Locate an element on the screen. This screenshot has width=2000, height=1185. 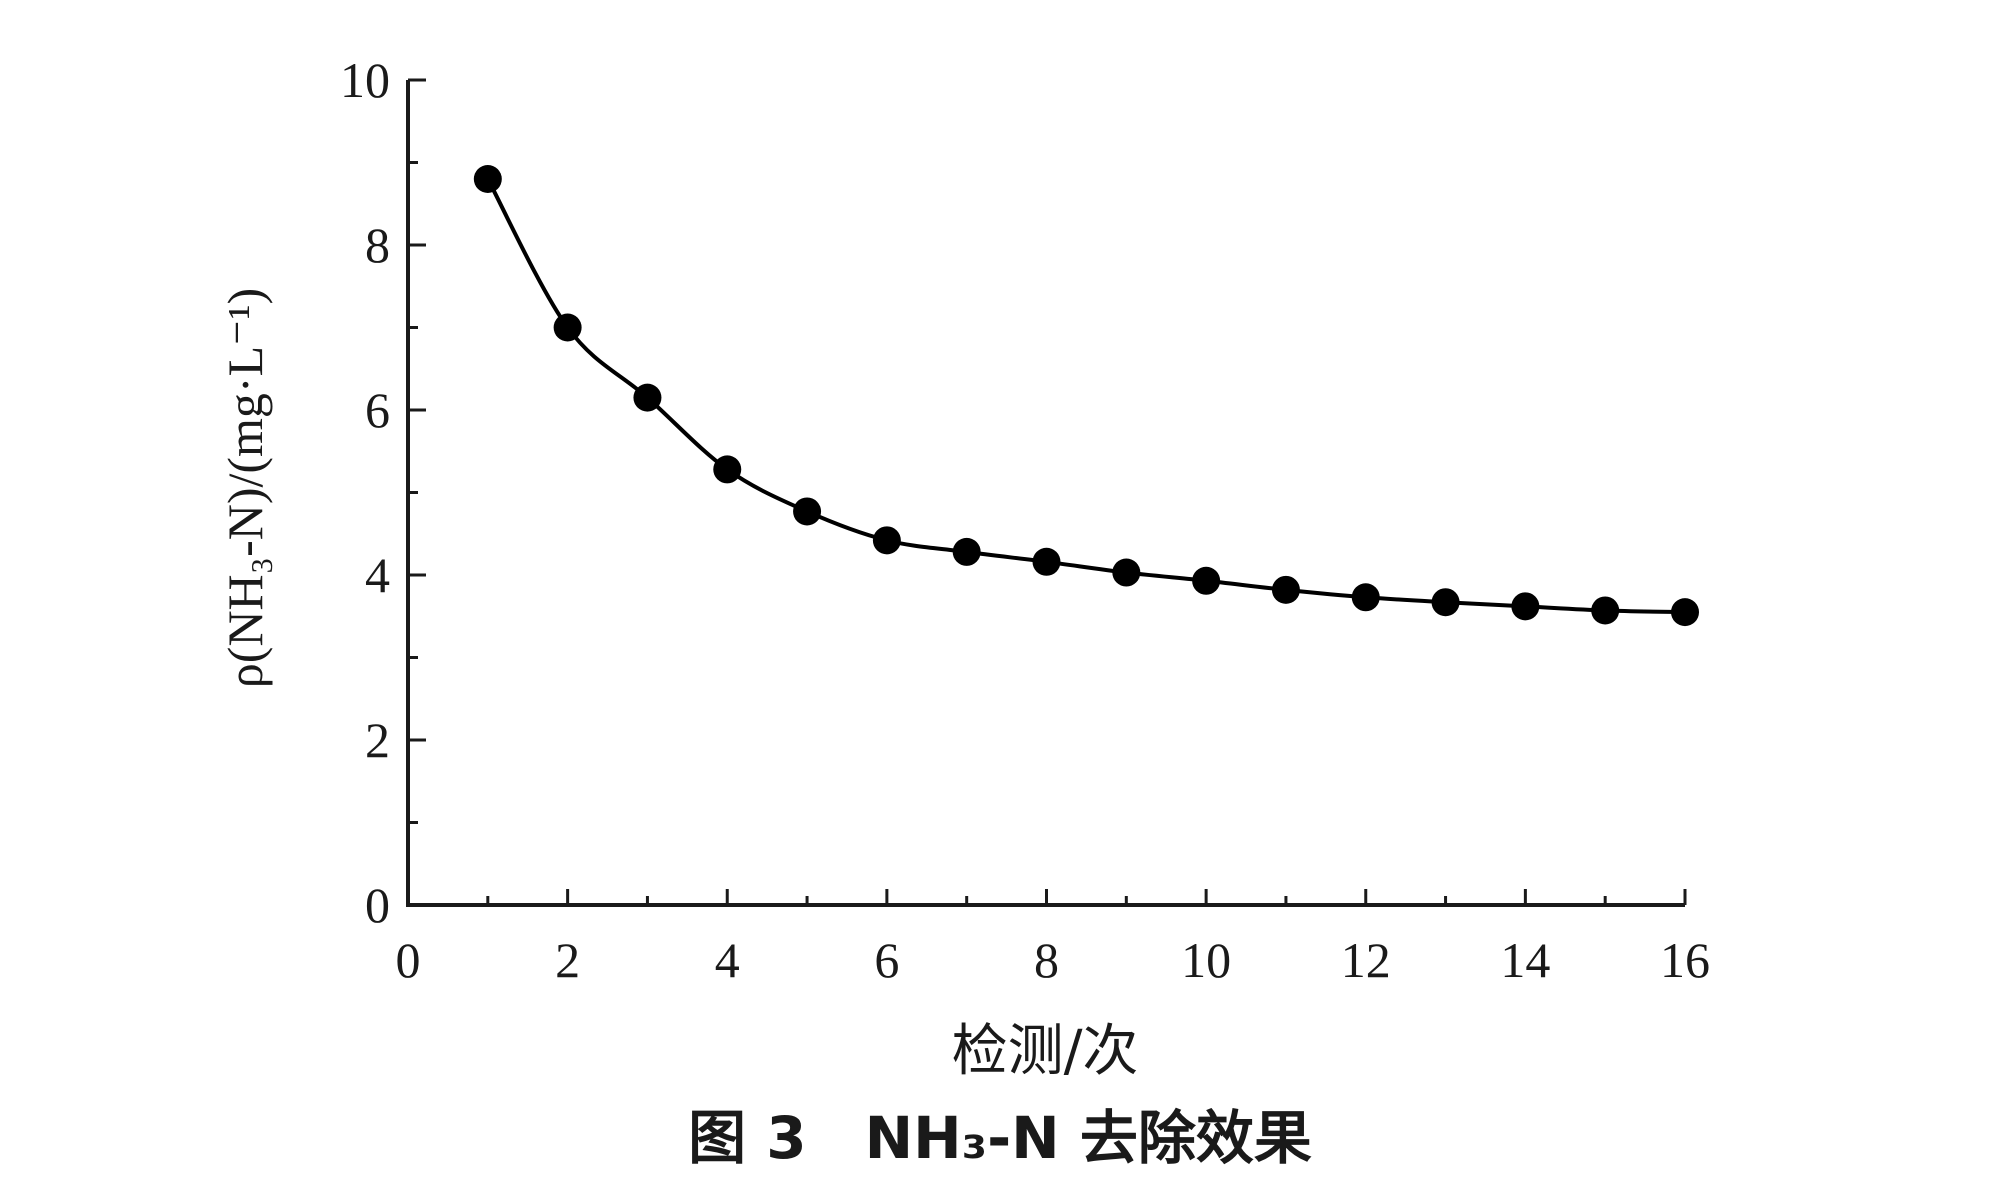
y-tick-label: 4 is located at coordinates (377, 575).